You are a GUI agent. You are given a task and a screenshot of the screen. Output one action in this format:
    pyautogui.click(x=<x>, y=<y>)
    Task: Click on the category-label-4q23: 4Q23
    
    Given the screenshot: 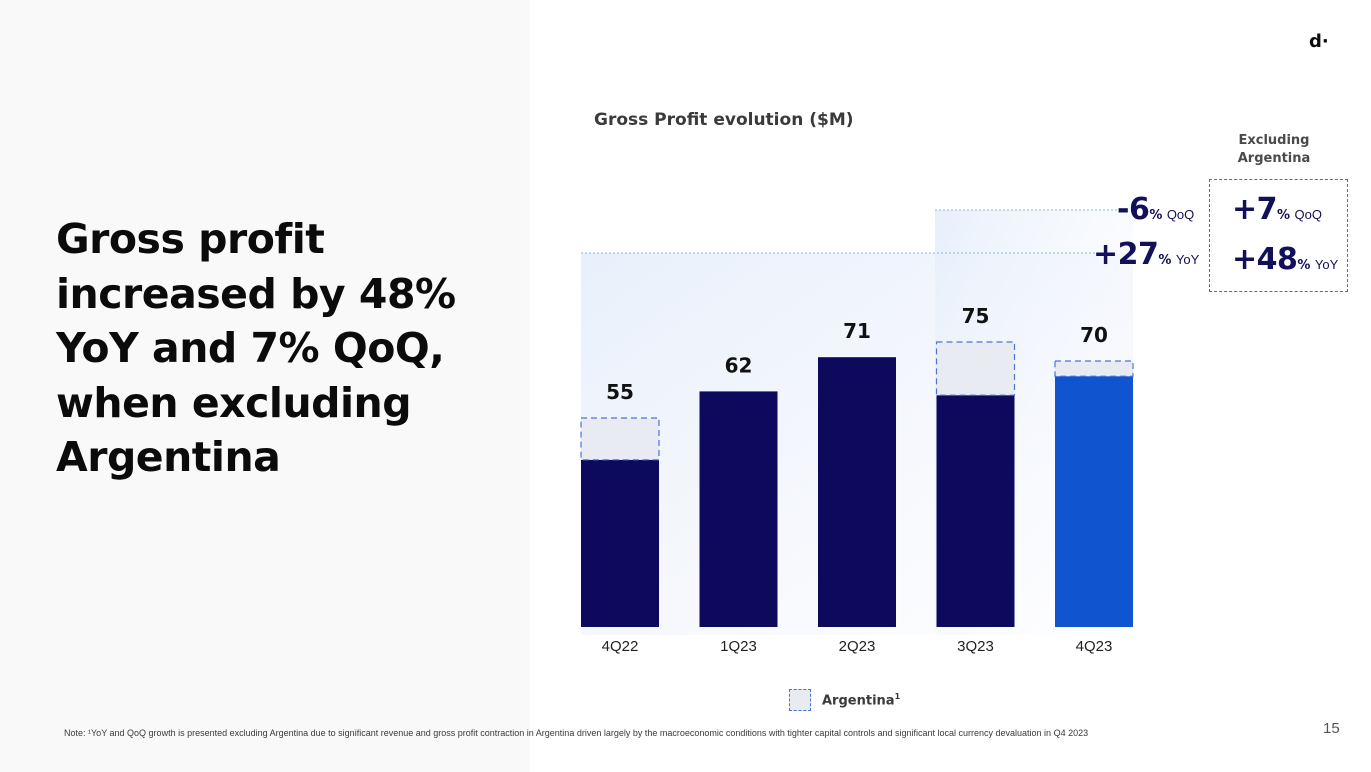 What is the action you would take?
    pyautogui.click(x=1094, y=646)
    